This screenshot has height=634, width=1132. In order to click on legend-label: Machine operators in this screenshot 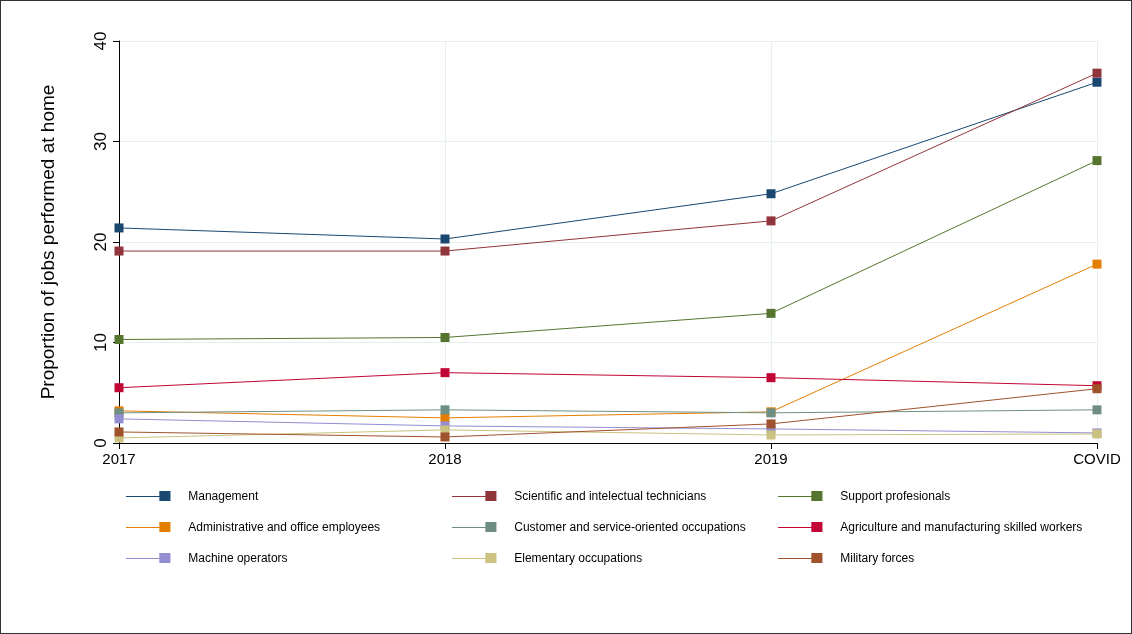, I will do `click(238, 558)`.